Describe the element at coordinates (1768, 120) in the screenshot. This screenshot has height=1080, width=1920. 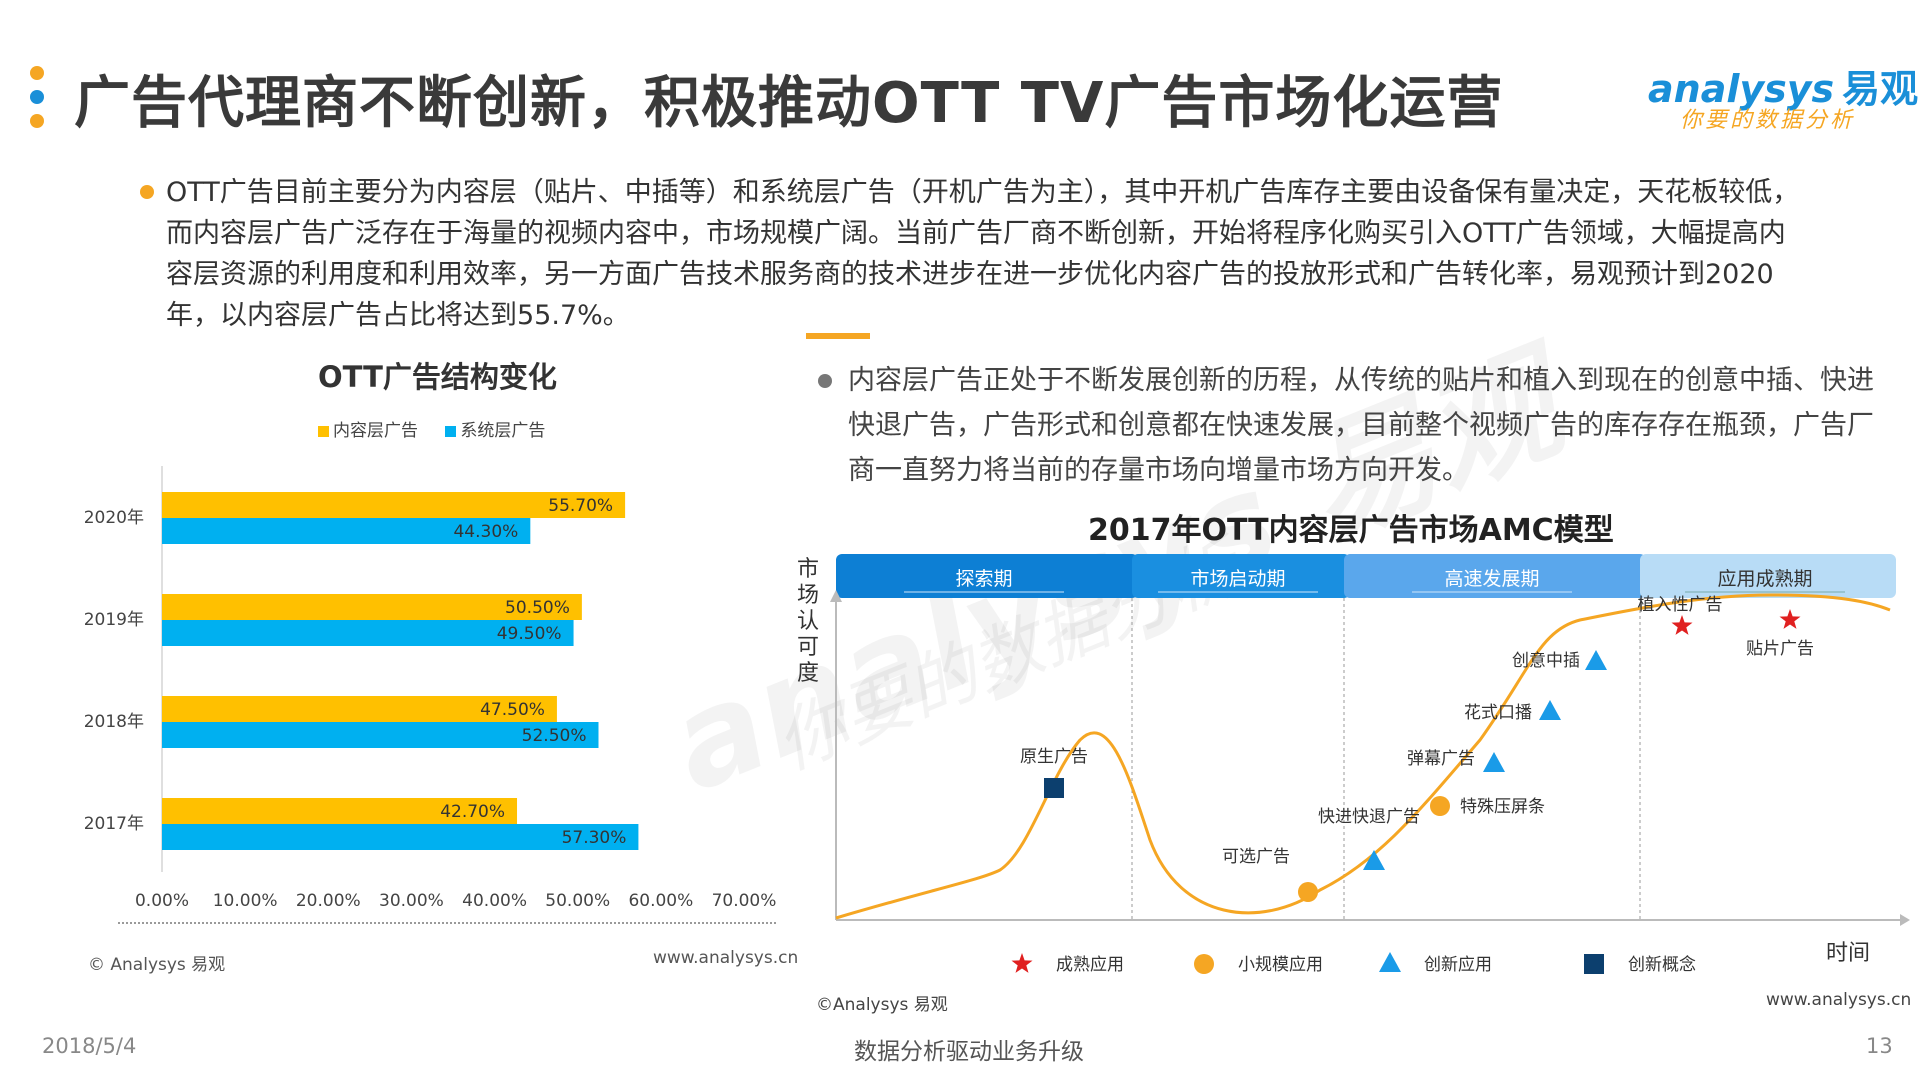
I see `logo-slogan: 你要的数据分析` at that location.